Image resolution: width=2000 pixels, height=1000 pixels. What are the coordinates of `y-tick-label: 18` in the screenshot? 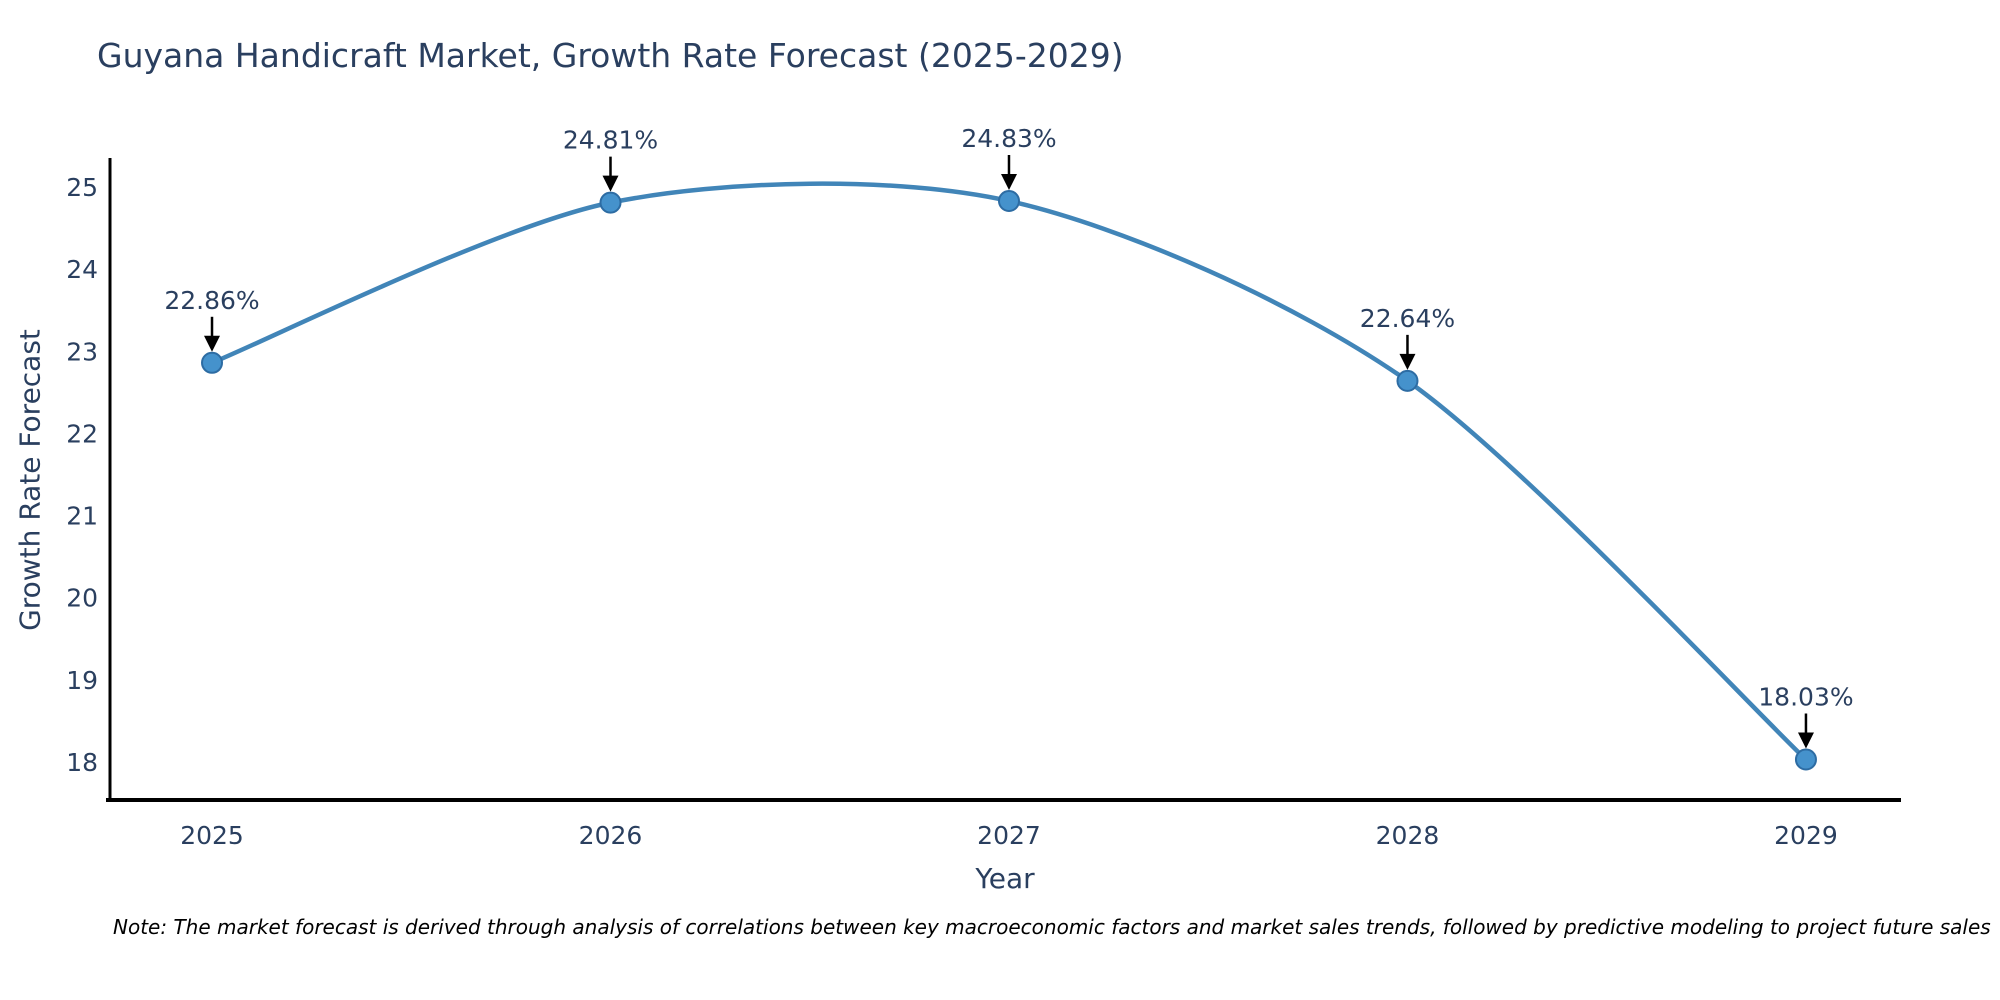 It's located at (82, 762).